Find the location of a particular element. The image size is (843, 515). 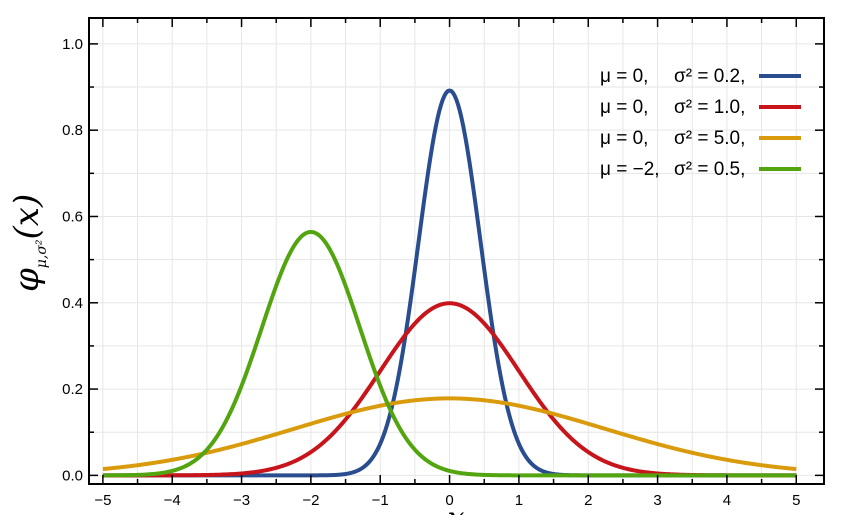

y-axis-label: φμ,σ²(x) is located at coordinates (28, 243).